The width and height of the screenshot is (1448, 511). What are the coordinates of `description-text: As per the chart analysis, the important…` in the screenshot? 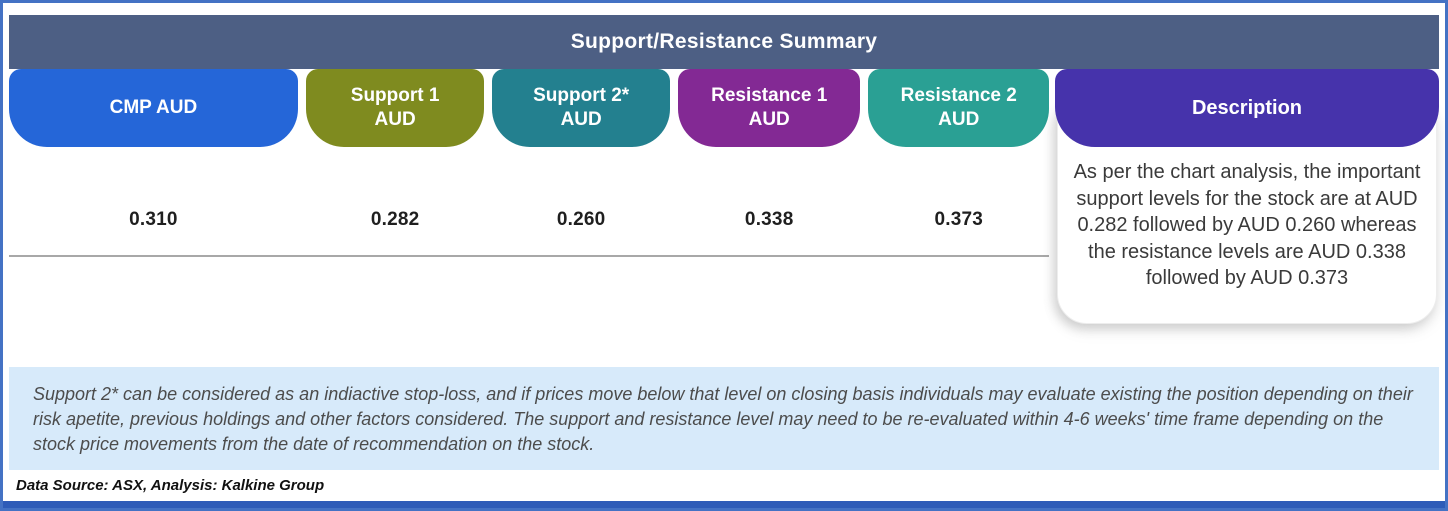 It's located at (1247, 225).